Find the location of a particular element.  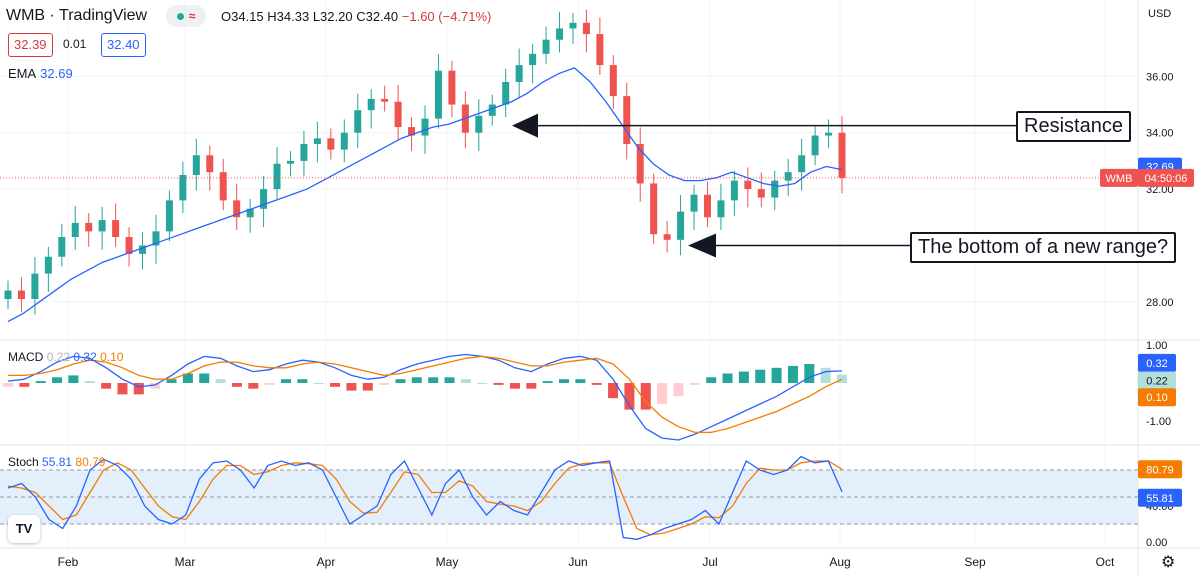

stoch-d-value: 80.79 is located at coordinates (90, 462).